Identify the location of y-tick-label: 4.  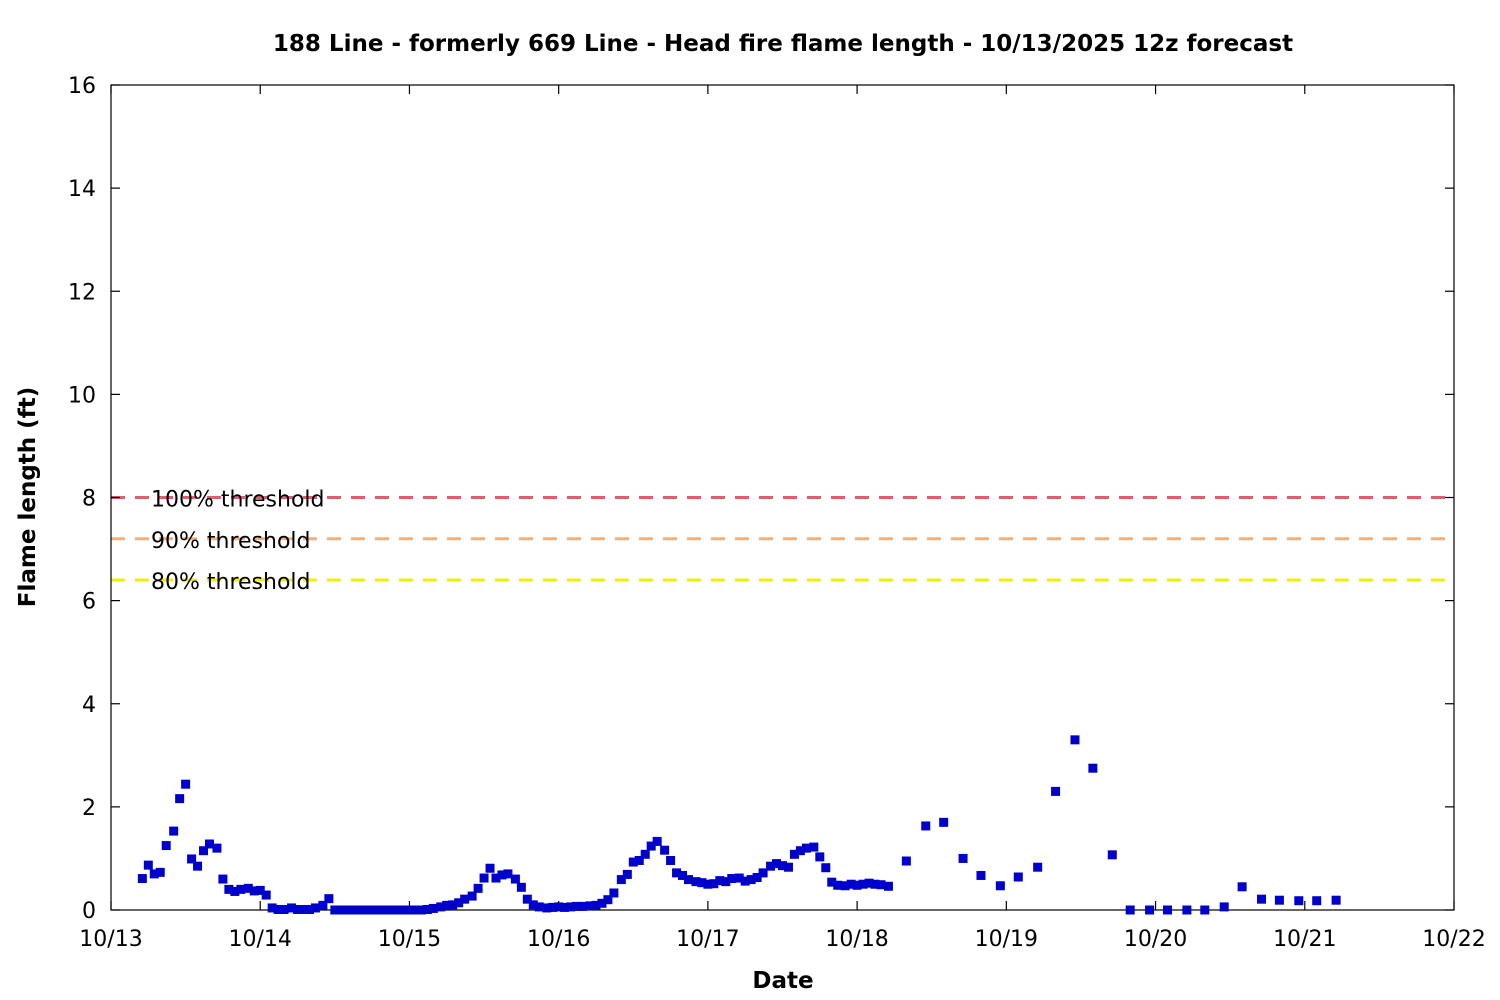
(89, 705).